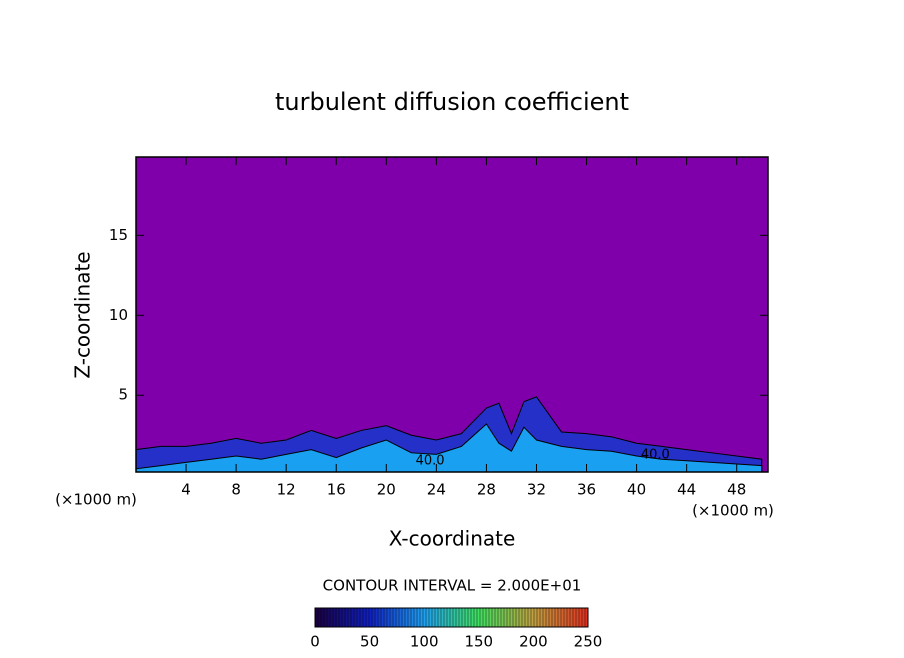  What do you see at coordinates (118, 235) in the screenshot?
I see `y-tick-label: 15` at bounding box center [118, 235].